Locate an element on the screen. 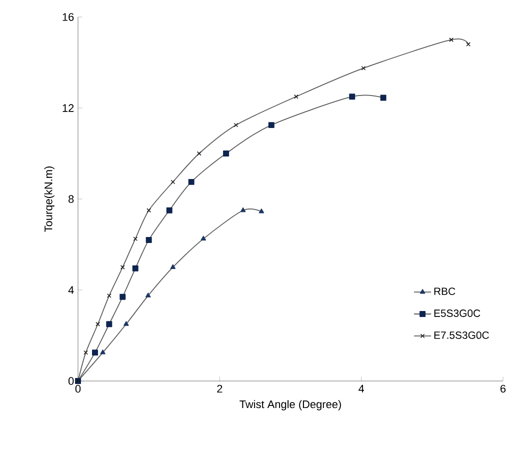  y-tick-label: 0 is located at coordinates (71, 381).